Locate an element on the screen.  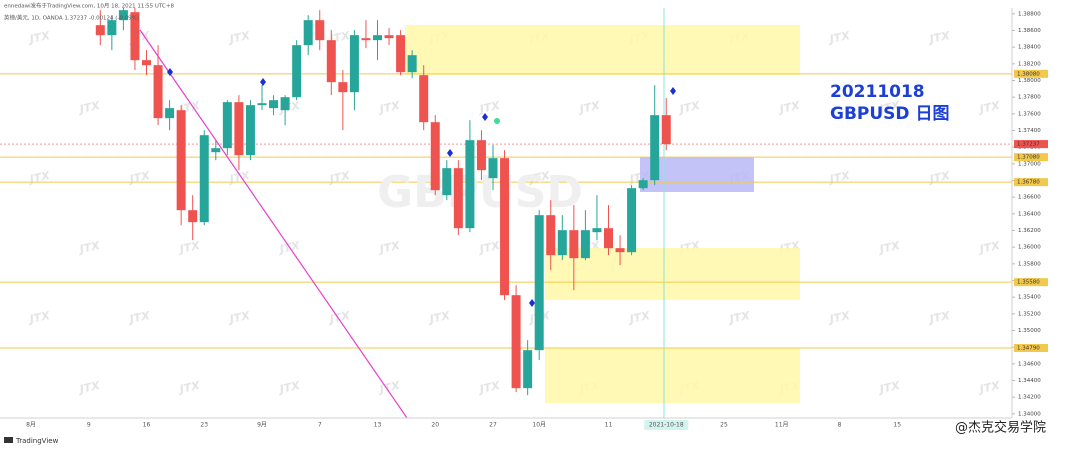
y-tick-label: 1.34000 is located at coordinates (1029, 414).